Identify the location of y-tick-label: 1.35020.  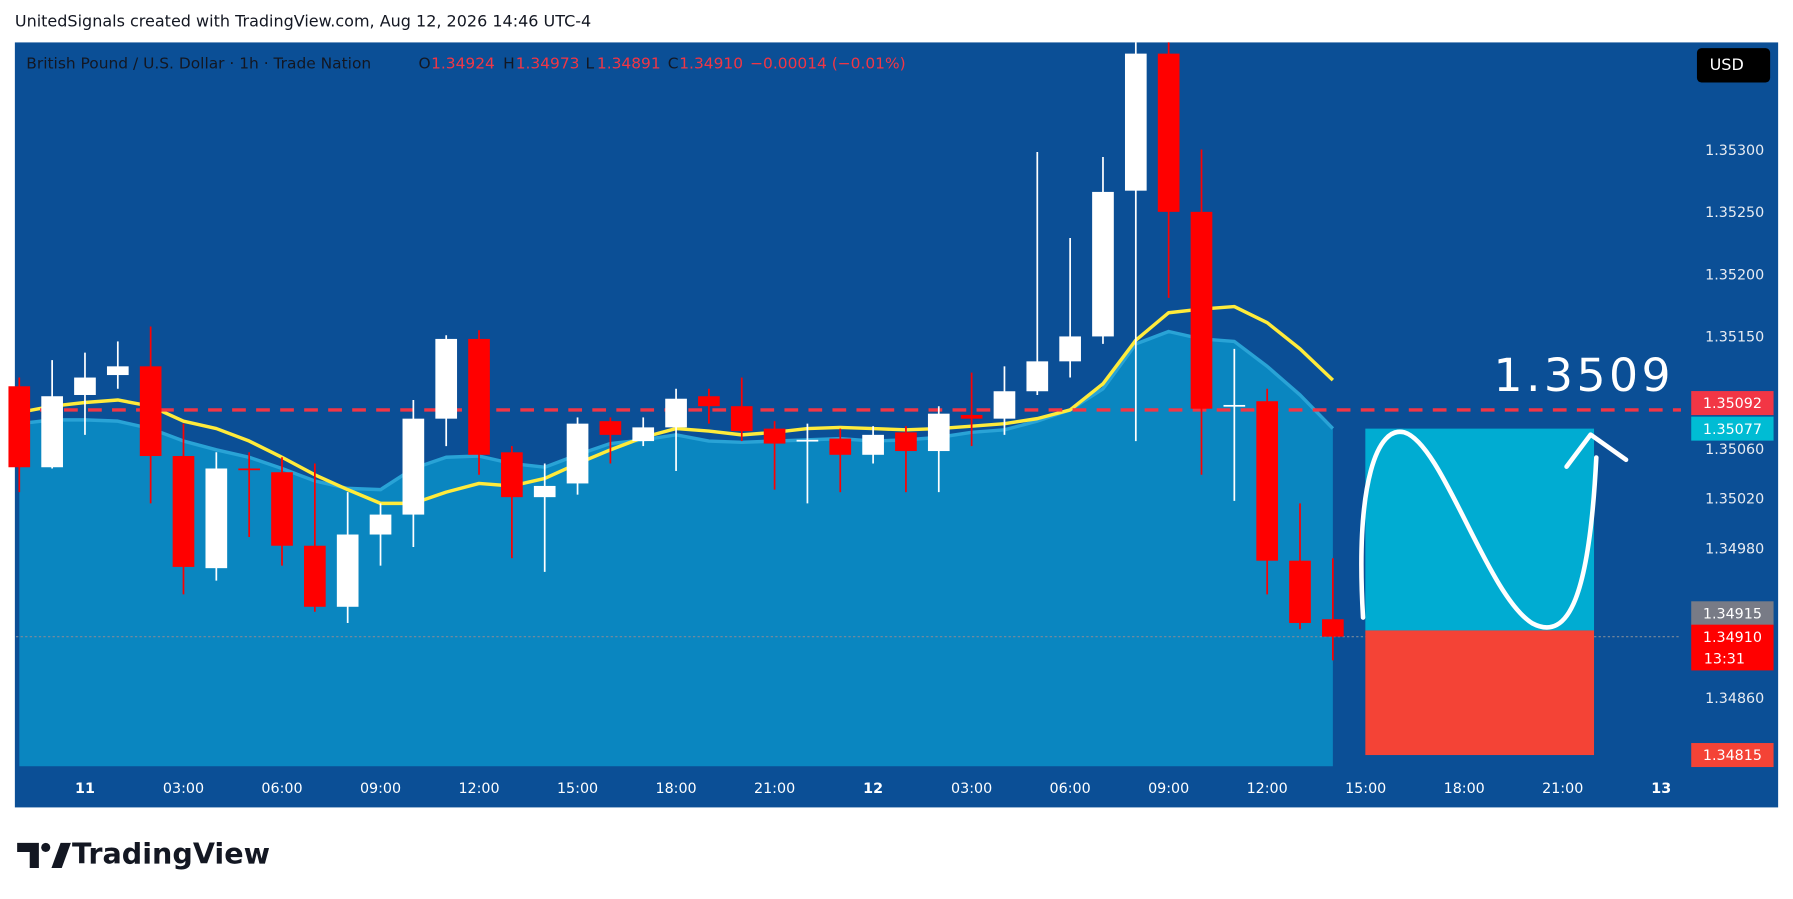
(1734, 500).